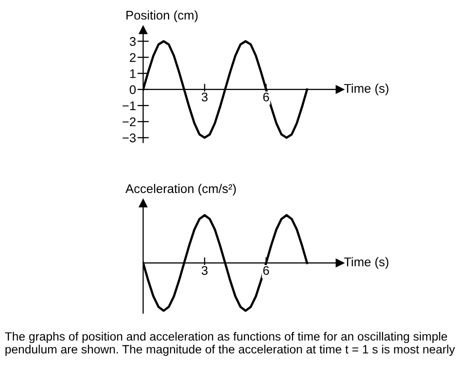  What do you see at coordinates (129, 121) in the screenshot?
I see `y-tick-label: −2` at bounding box center [129, 121].